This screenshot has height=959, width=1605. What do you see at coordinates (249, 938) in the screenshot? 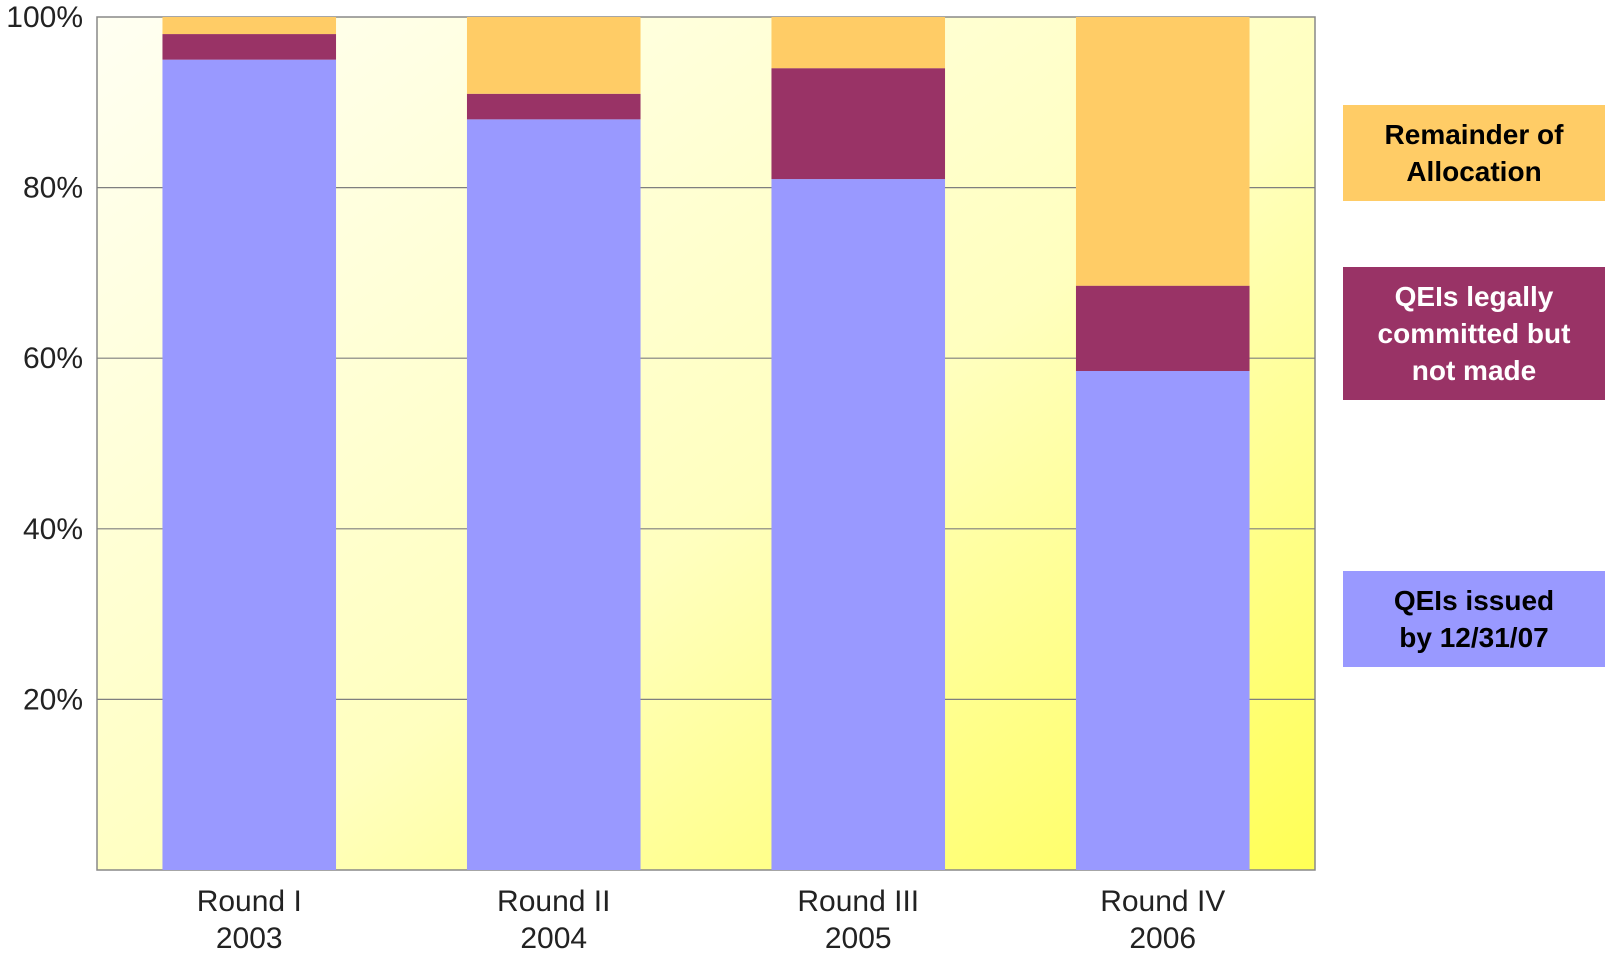
I see `x-category-label: 2003` at bounding box center [249, 938].